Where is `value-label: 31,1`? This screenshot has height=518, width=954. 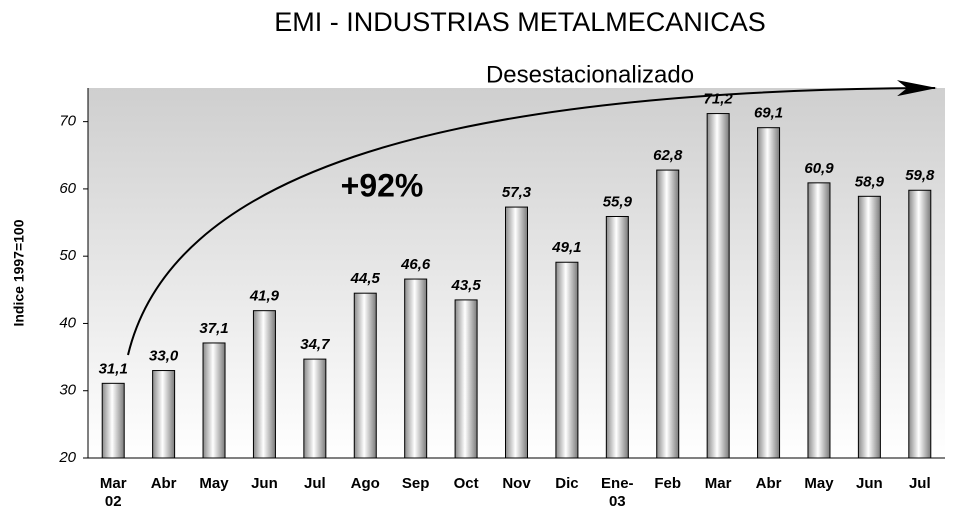 value-label: 31,1 is located at coordinates (113, 368).